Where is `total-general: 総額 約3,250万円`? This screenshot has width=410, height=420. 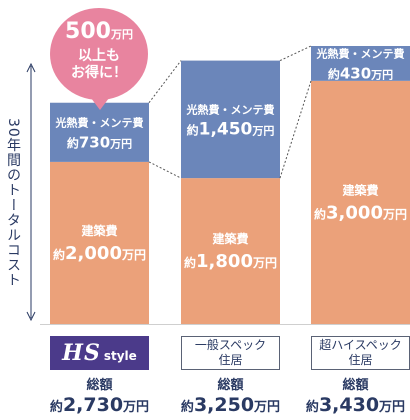
total-general: 総額 約3,250万円 is located at coordinates (230, 398).